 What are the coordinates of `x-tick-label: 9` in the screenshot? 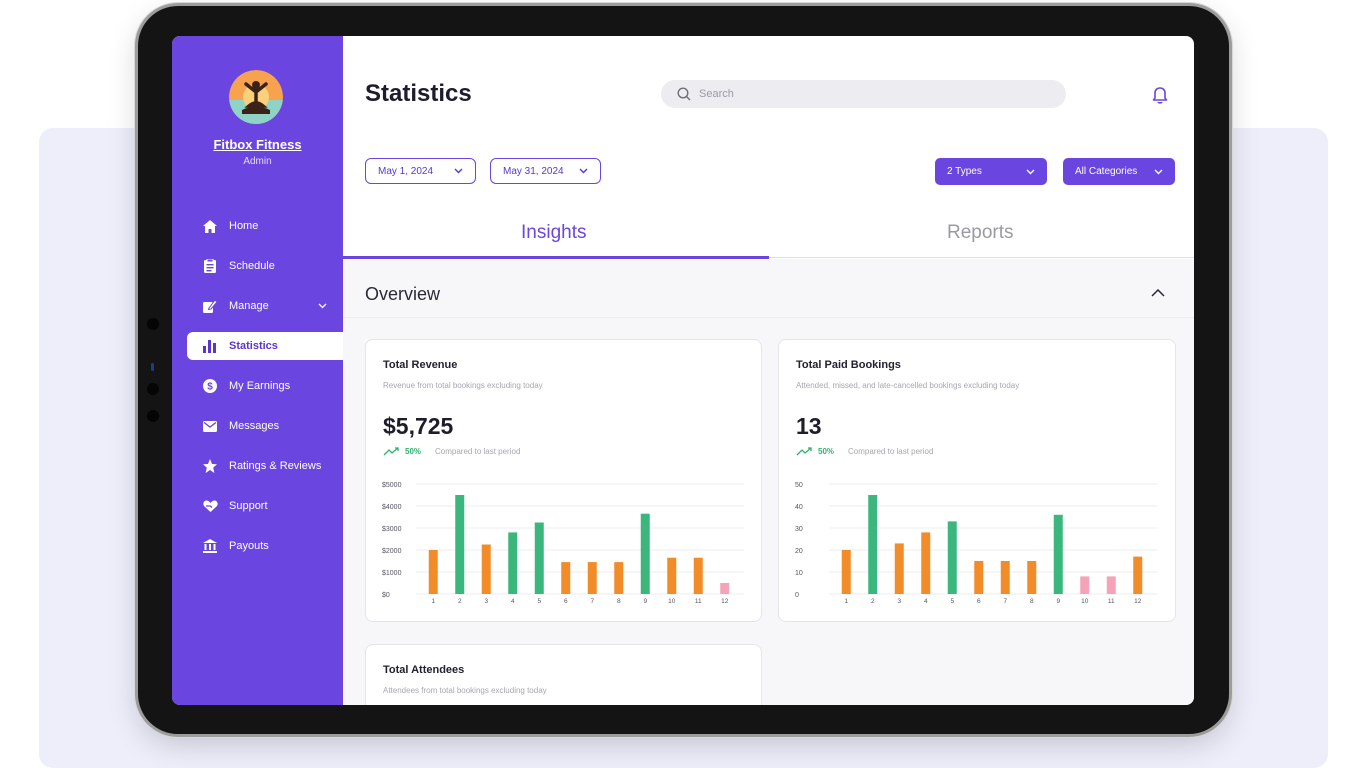 It's located at (1058, 601).